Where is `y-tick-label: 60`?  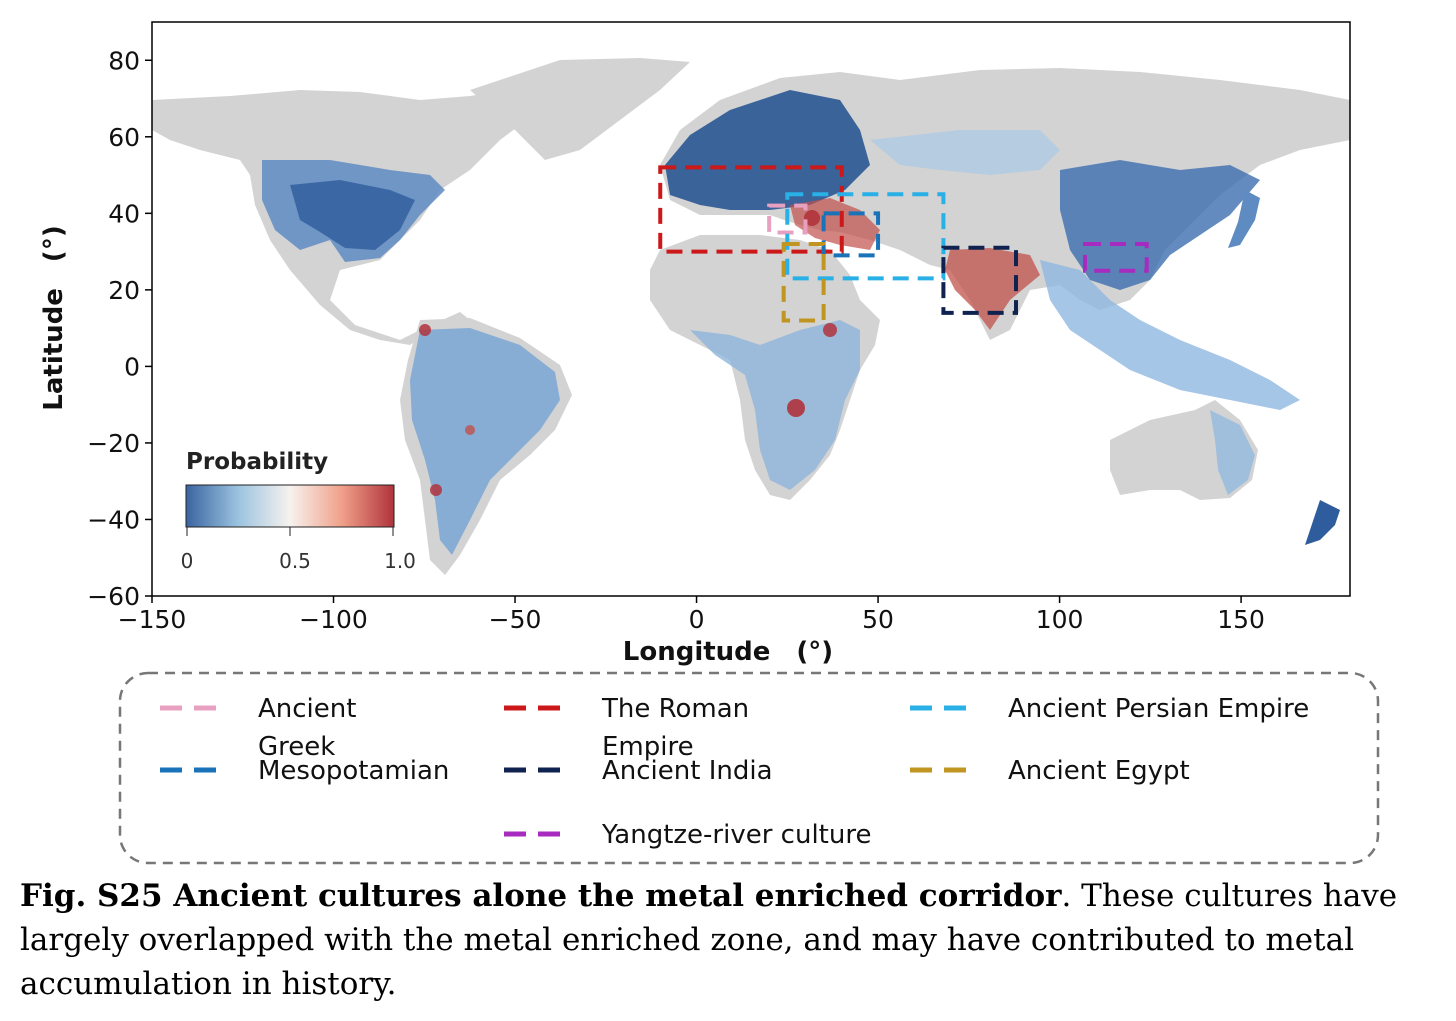
y-tick-label: 60 is located at coordinates (124, 137).